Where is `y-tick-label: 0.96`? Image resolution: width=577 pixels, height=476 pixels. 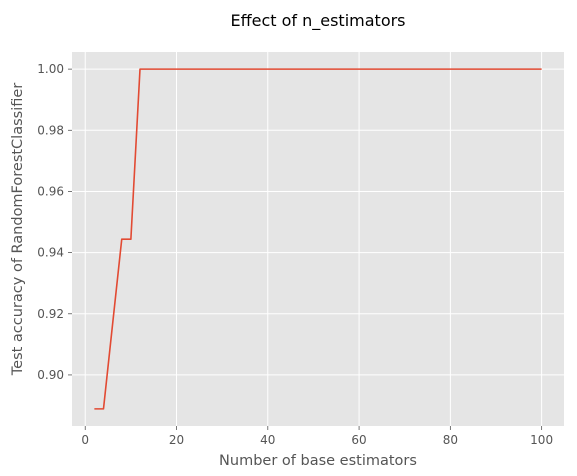
y-tick-label: 0.96 is located at coordinates (50, 191).